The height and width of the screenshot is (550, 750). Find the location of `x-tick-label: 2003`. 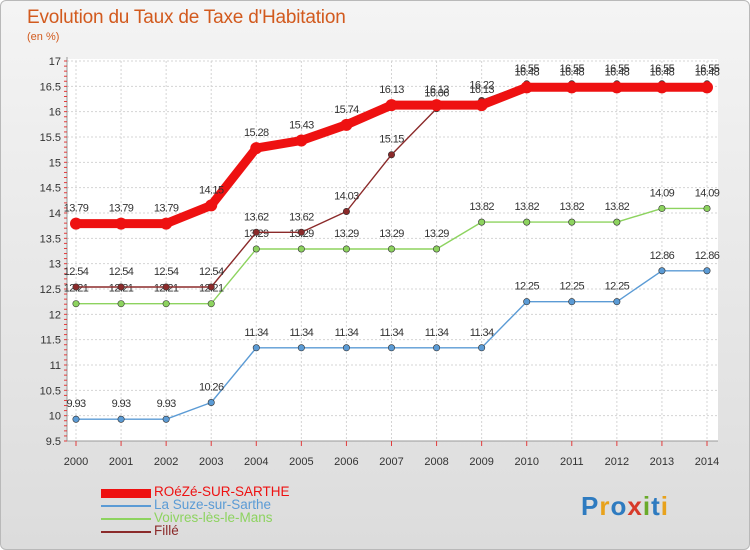

x-tick-label: 2003 is located at coordinates (211, 462).